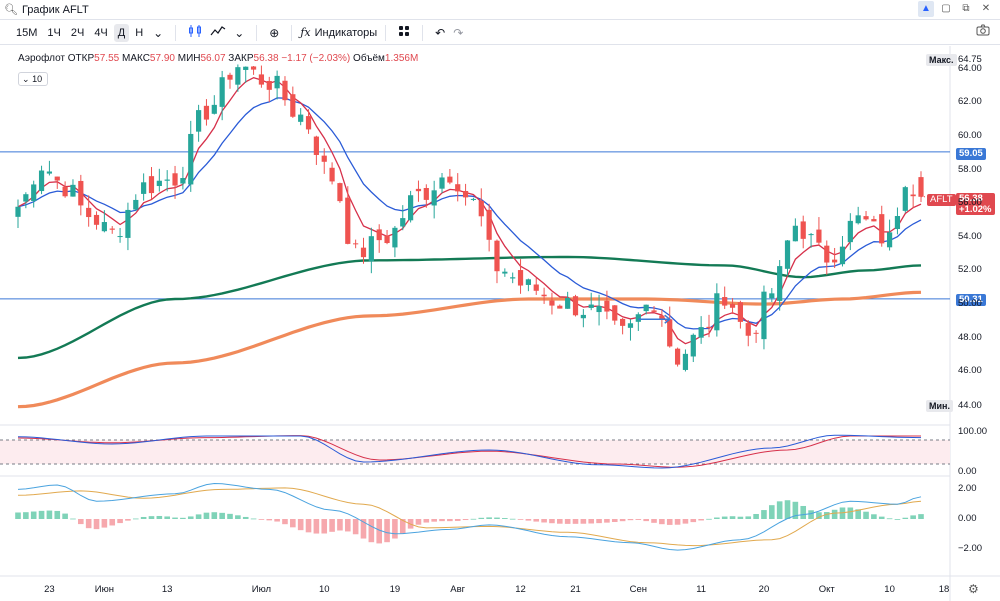  Describe the element at coordinates (946, 8) in the screenshot. I see `maximize-window-button: ▢` at that location.